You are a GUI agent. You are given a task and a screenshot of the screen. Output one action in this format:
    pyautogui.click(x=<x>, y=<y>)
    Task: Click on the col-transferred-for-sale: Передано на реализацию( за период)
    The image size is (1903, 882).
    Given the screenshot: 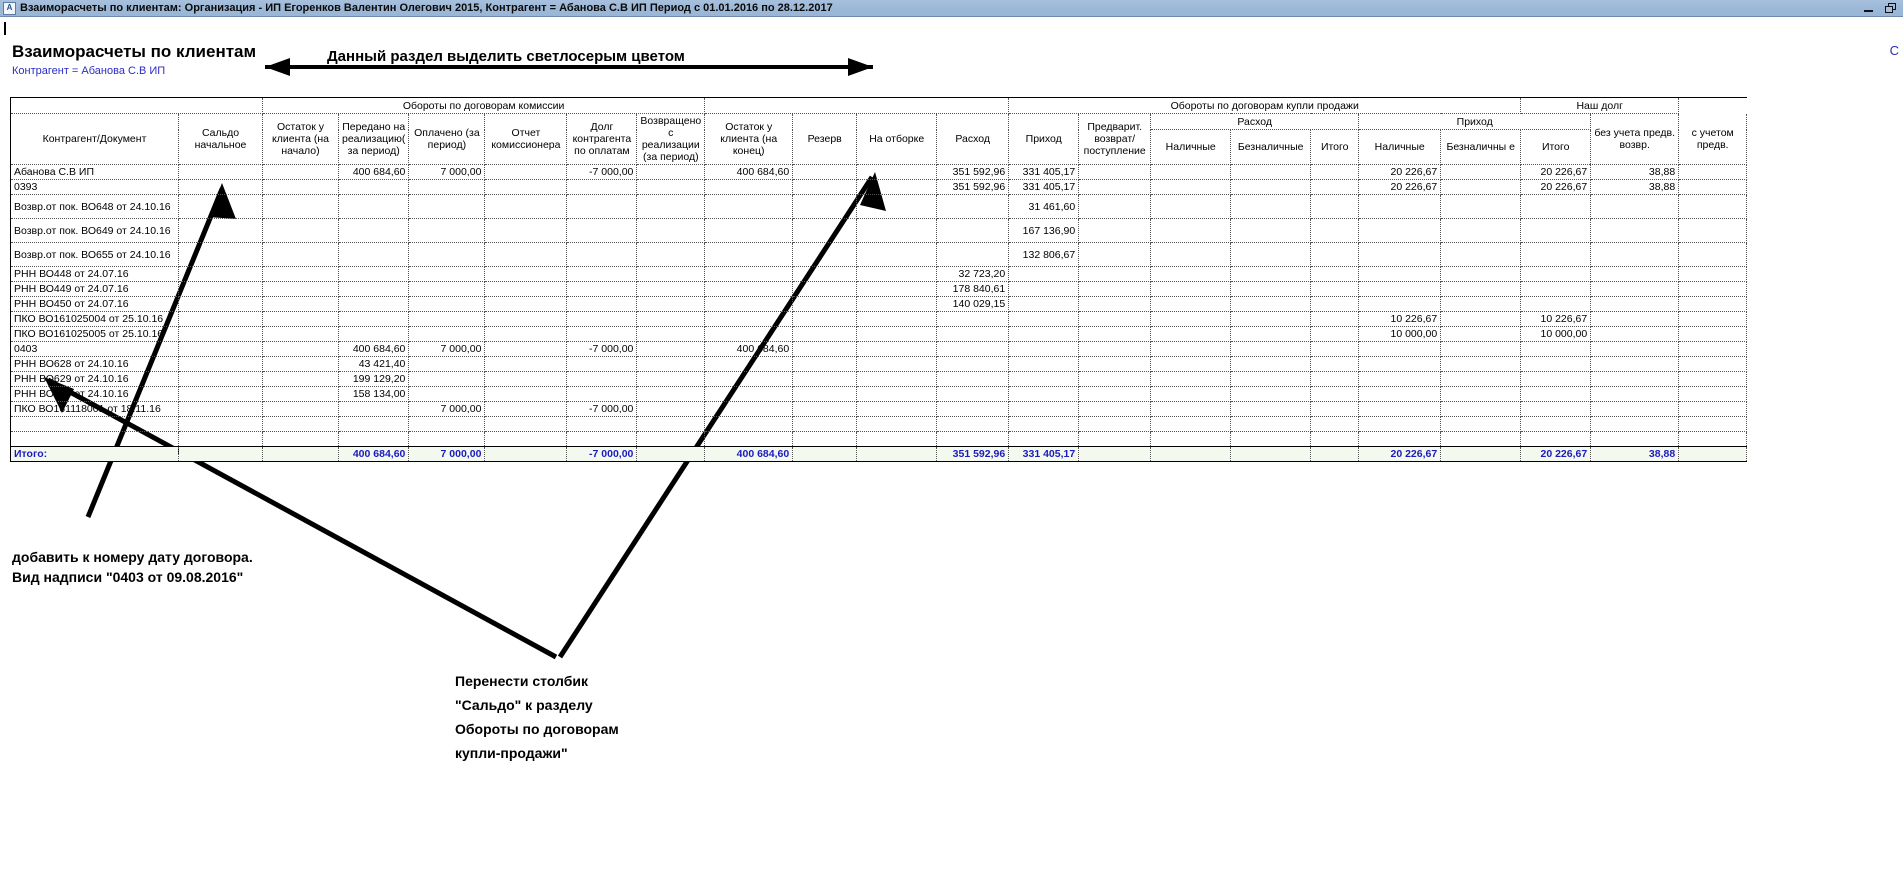 What is the action you would take?
    pyautogui.click(x=374, y=139)
    